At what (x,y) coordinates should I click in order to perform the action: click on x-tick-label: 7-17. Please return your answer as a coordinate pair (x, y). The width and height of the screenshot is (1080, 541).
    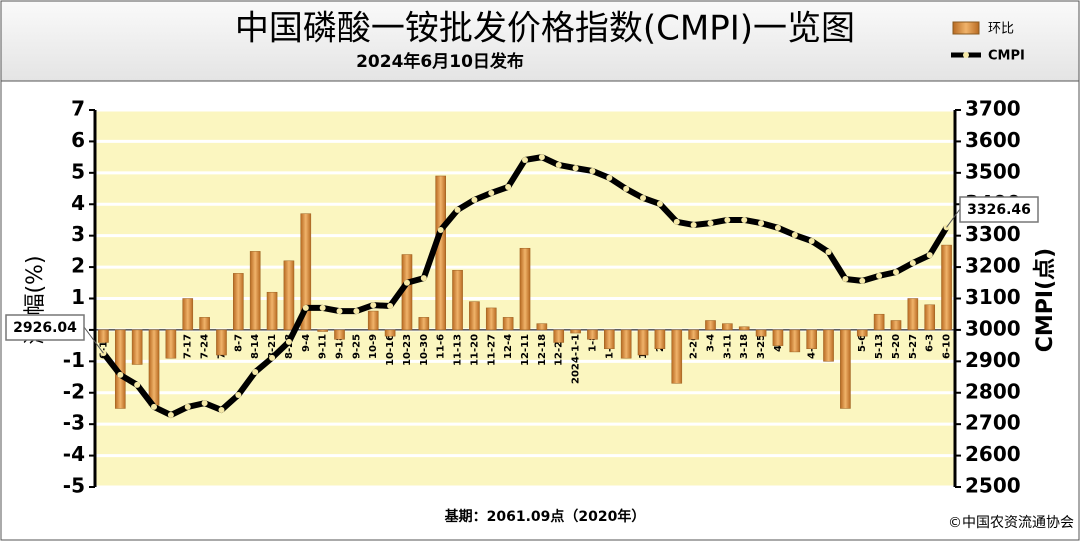
    Looking at the image, I should click on (188, 346).